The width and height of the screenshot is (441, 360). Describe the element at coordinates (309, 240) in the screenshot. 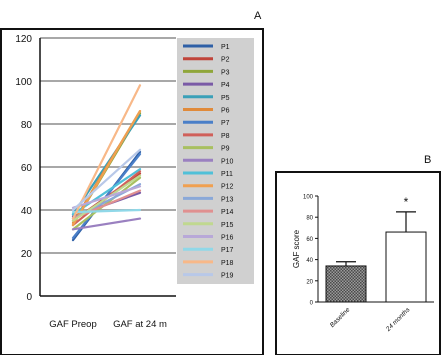

I see `y-tick-label-b: 60` at that location.